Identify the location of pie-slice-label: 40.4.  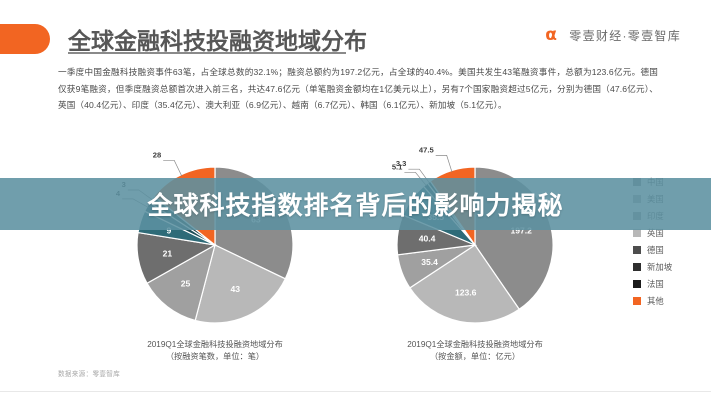
(427, 239).